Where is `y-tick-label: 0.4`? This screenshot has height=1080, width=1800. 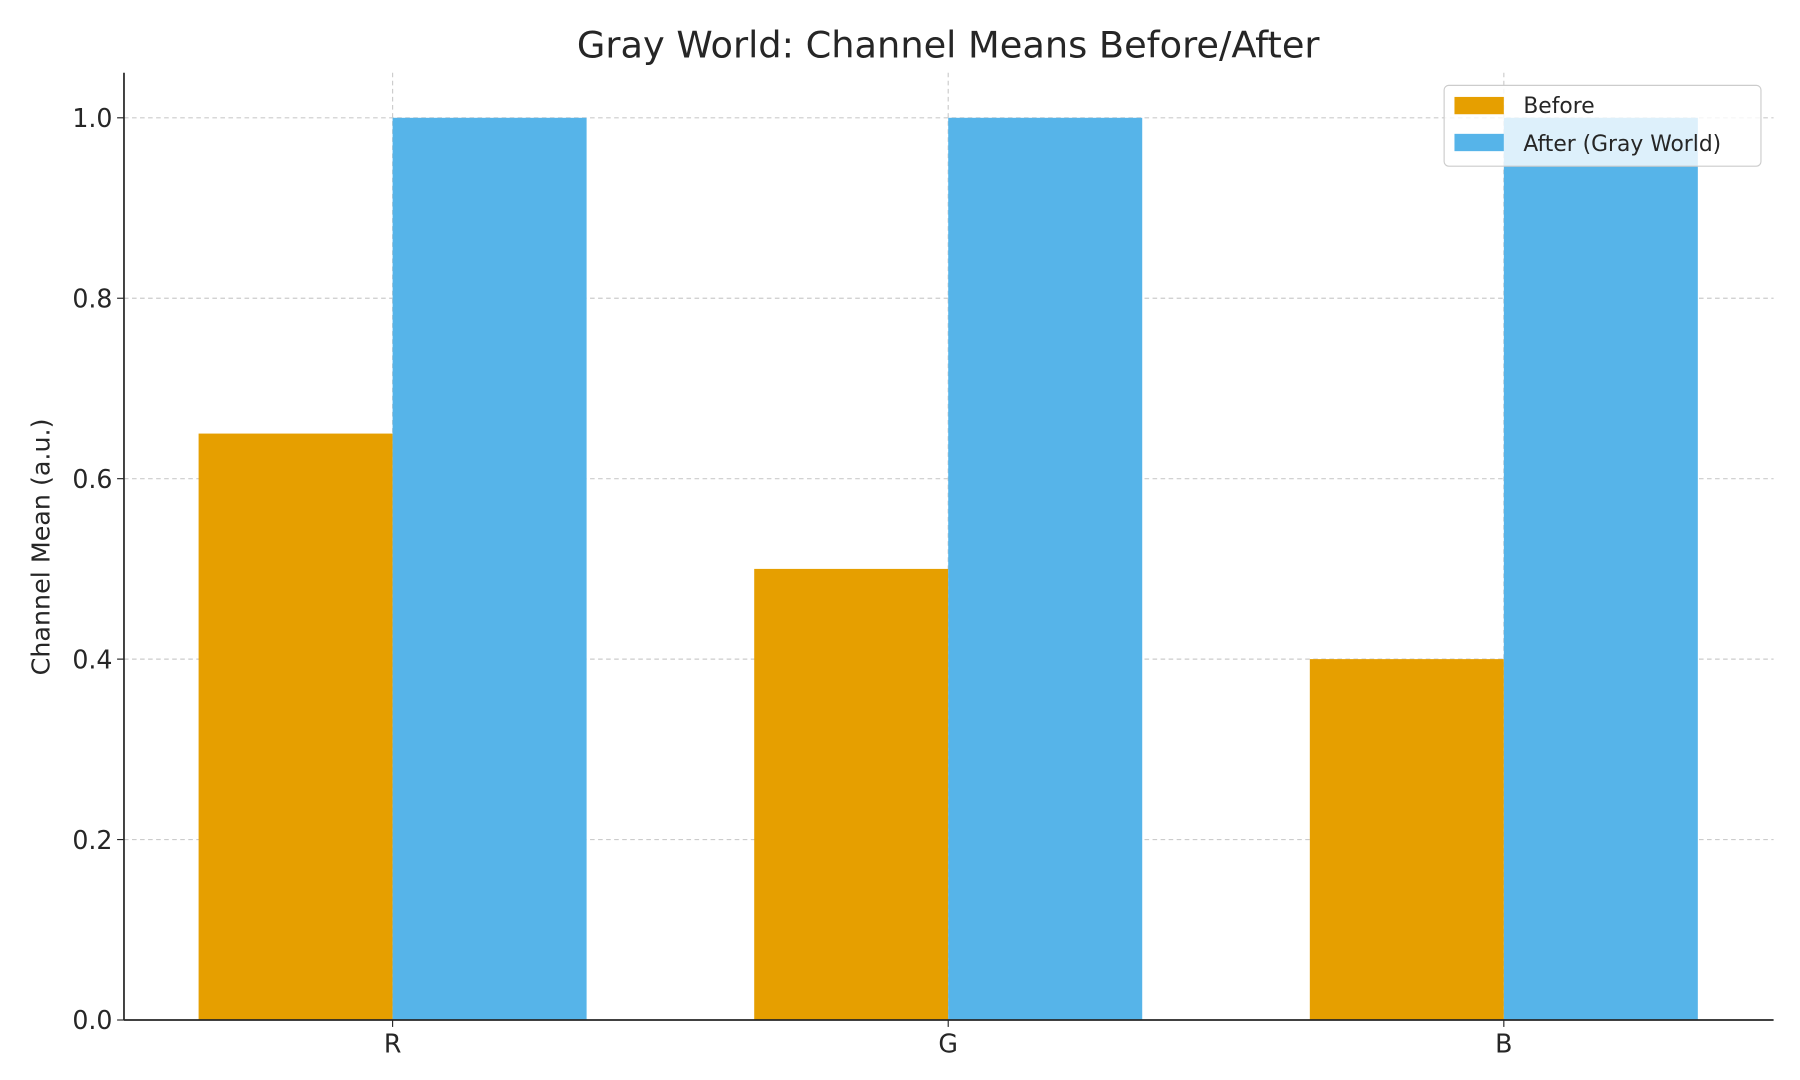 y-tick-label: 0.4 is located at coordinates (92, 659).